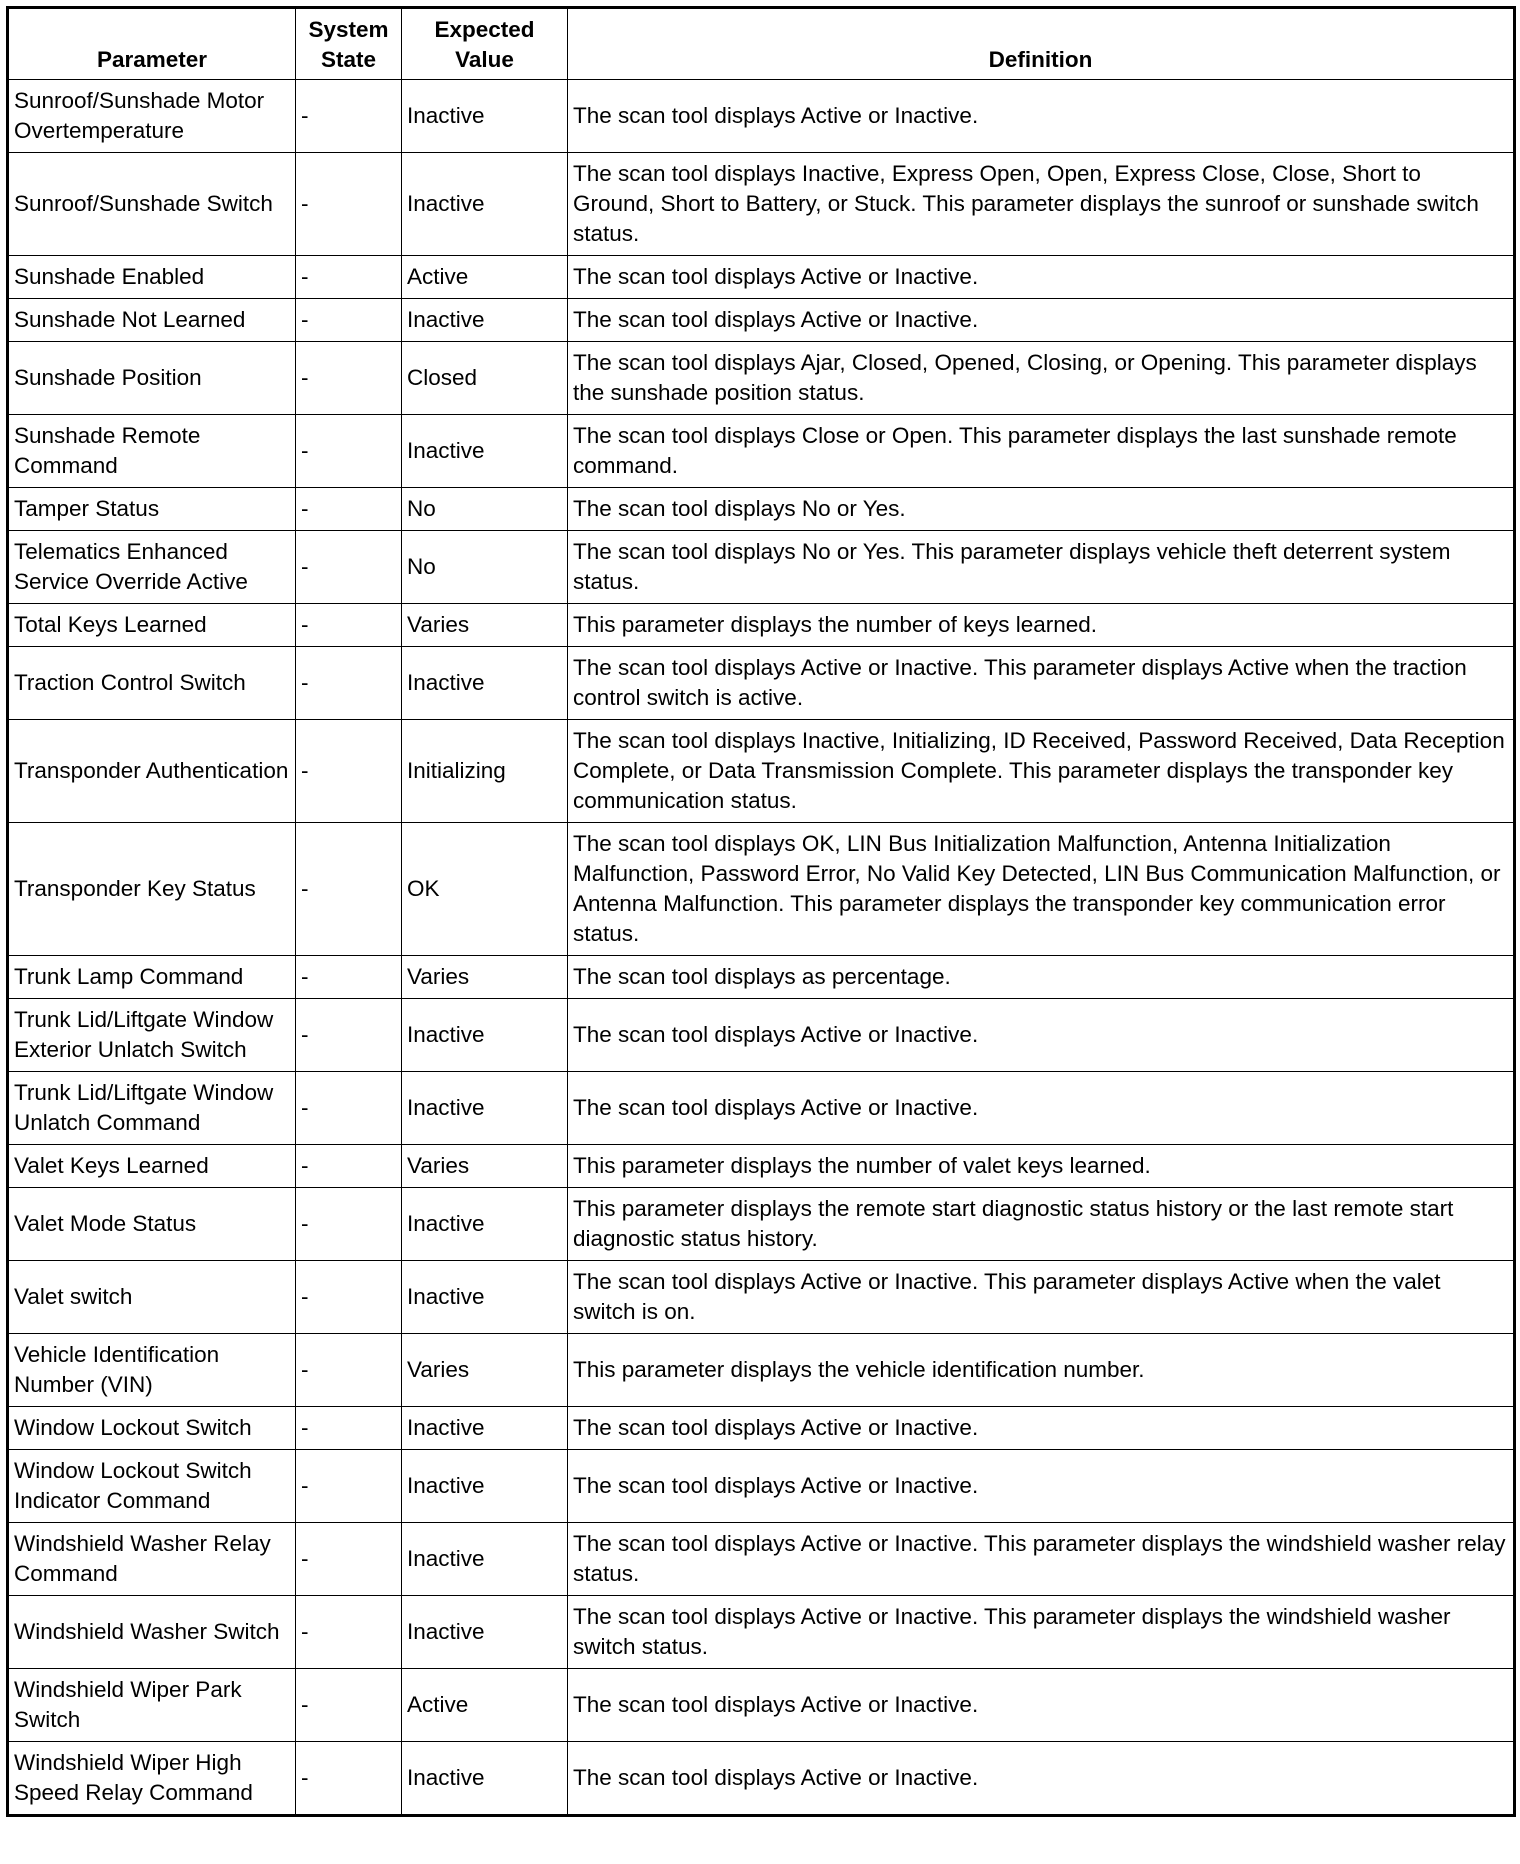 This screenshot has height=1864, width=1520. What do you see at coordinates (484, 889) in the screenshot?
I see `cell-expected-value: OK` at bounding box center [484, 889].